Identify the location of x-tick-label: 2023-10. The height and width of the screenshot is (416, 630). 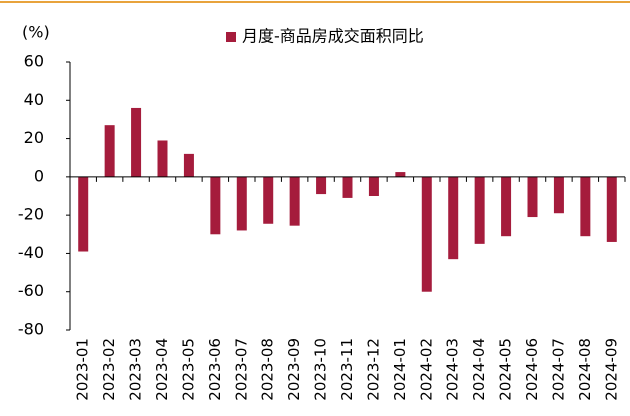
(321, 369).